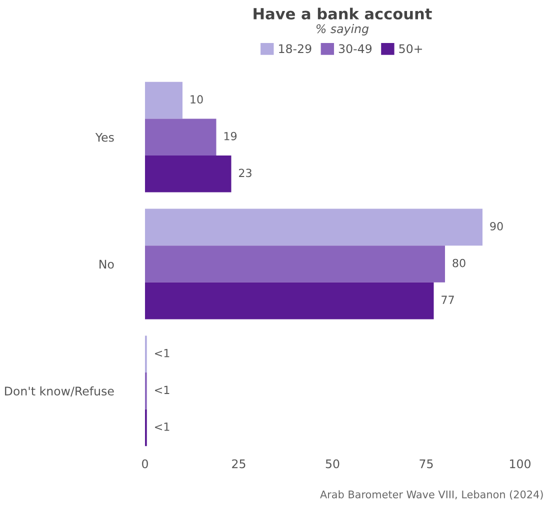 Image resolution: width=552 pixels, height=508 pixels. I want to click on data-label: 19, so click(230, 136).